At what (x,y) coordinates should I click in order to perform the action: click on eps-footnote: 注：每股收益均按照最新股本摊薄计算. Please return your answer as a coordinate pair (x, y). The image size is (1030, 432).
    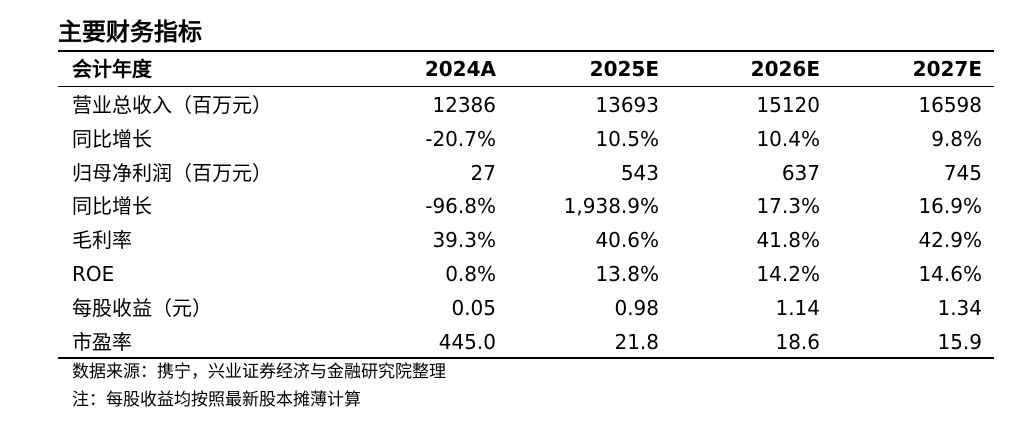
    Looking at the image, I should click on (216, 400).